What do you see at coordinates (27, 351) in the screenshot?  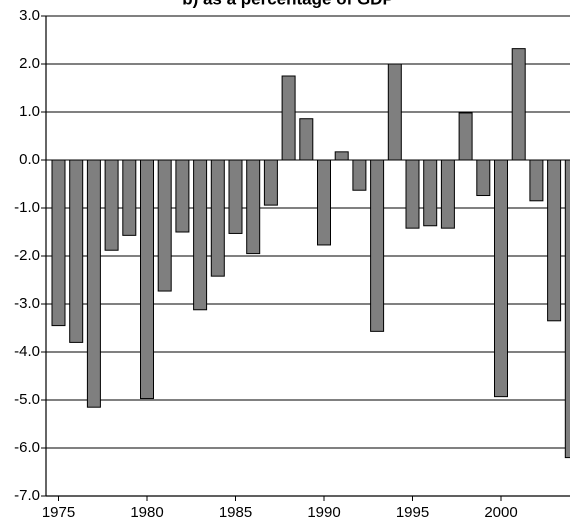 I see `y-tick-label: -4.0` at bounding box center [27, 351].